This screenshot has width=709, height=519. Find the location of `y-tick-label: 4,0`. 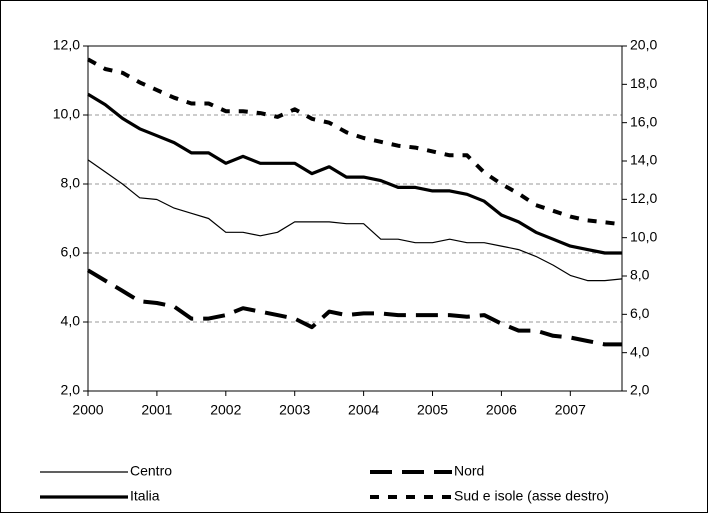

y-tick-label: 4,0 is located at coordinates (71, 321).